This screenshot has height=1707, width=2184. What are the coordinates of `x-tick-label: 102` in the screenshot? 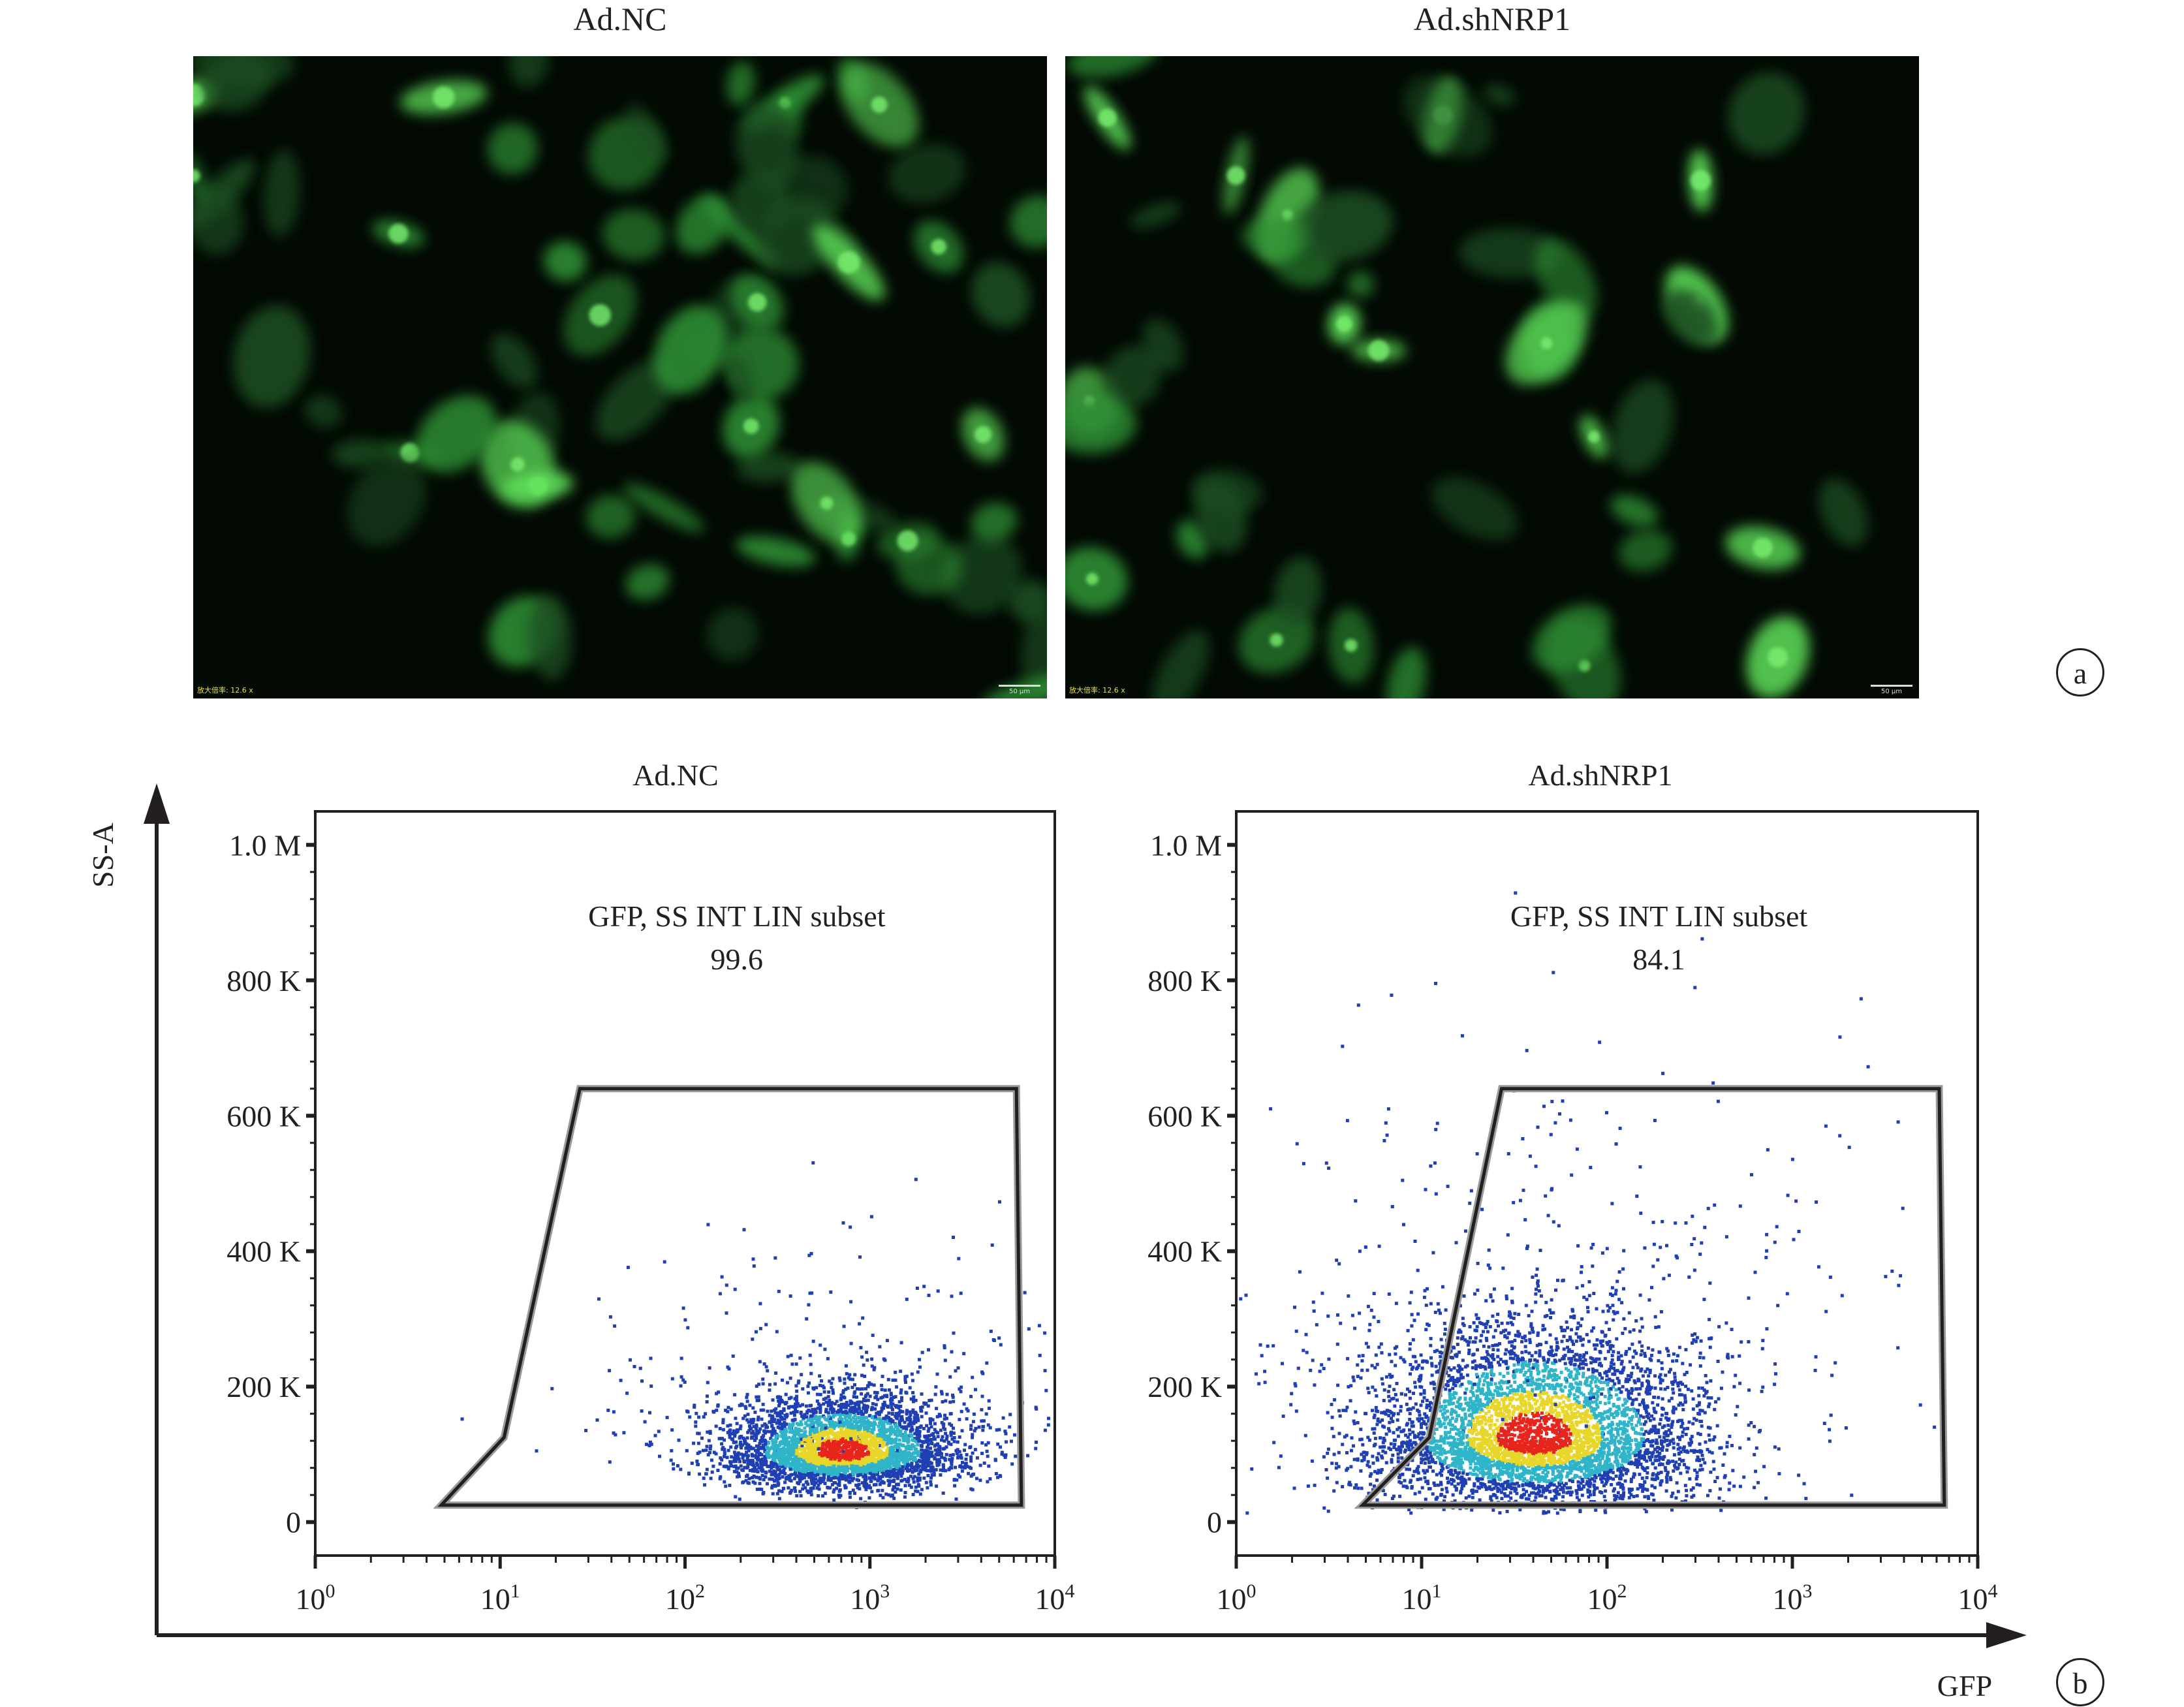 It's located at (685, 1598).